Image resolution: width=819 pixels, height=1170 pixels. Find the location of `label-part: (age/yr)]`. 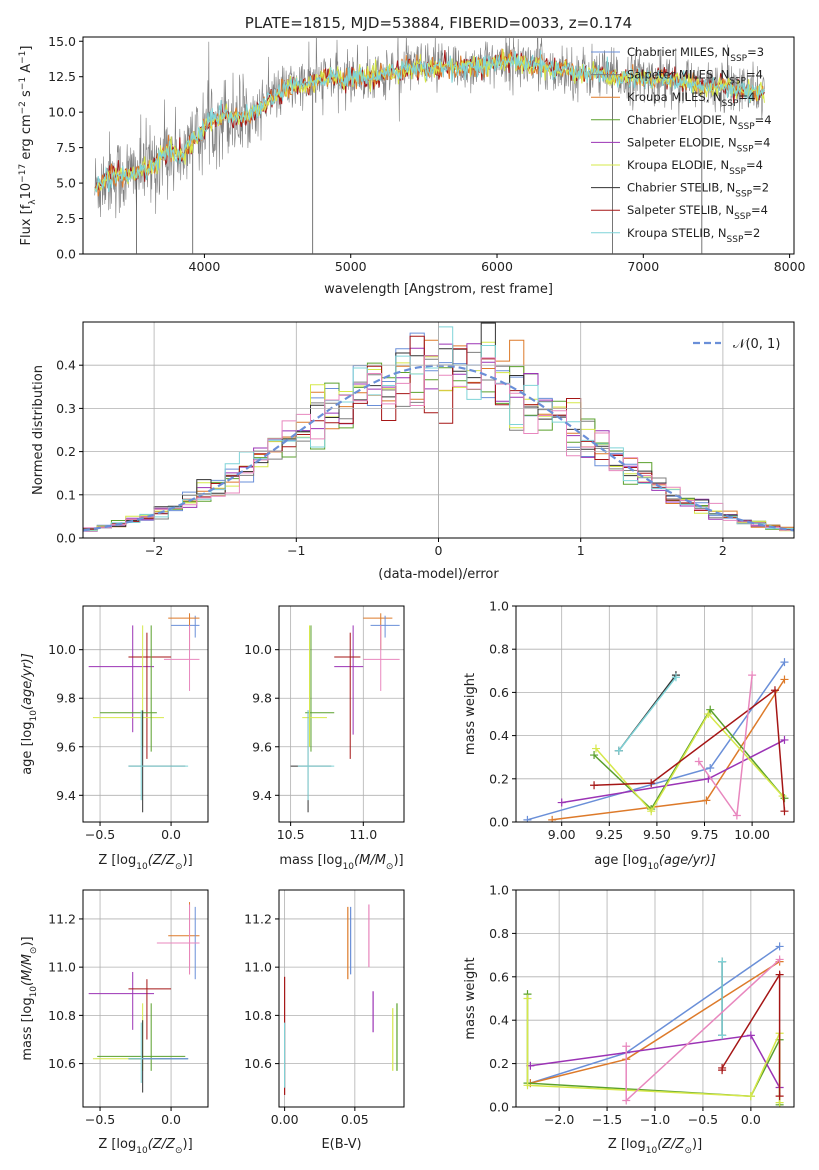

label-part: (age/yr)] is located at coordinates (687, 860).